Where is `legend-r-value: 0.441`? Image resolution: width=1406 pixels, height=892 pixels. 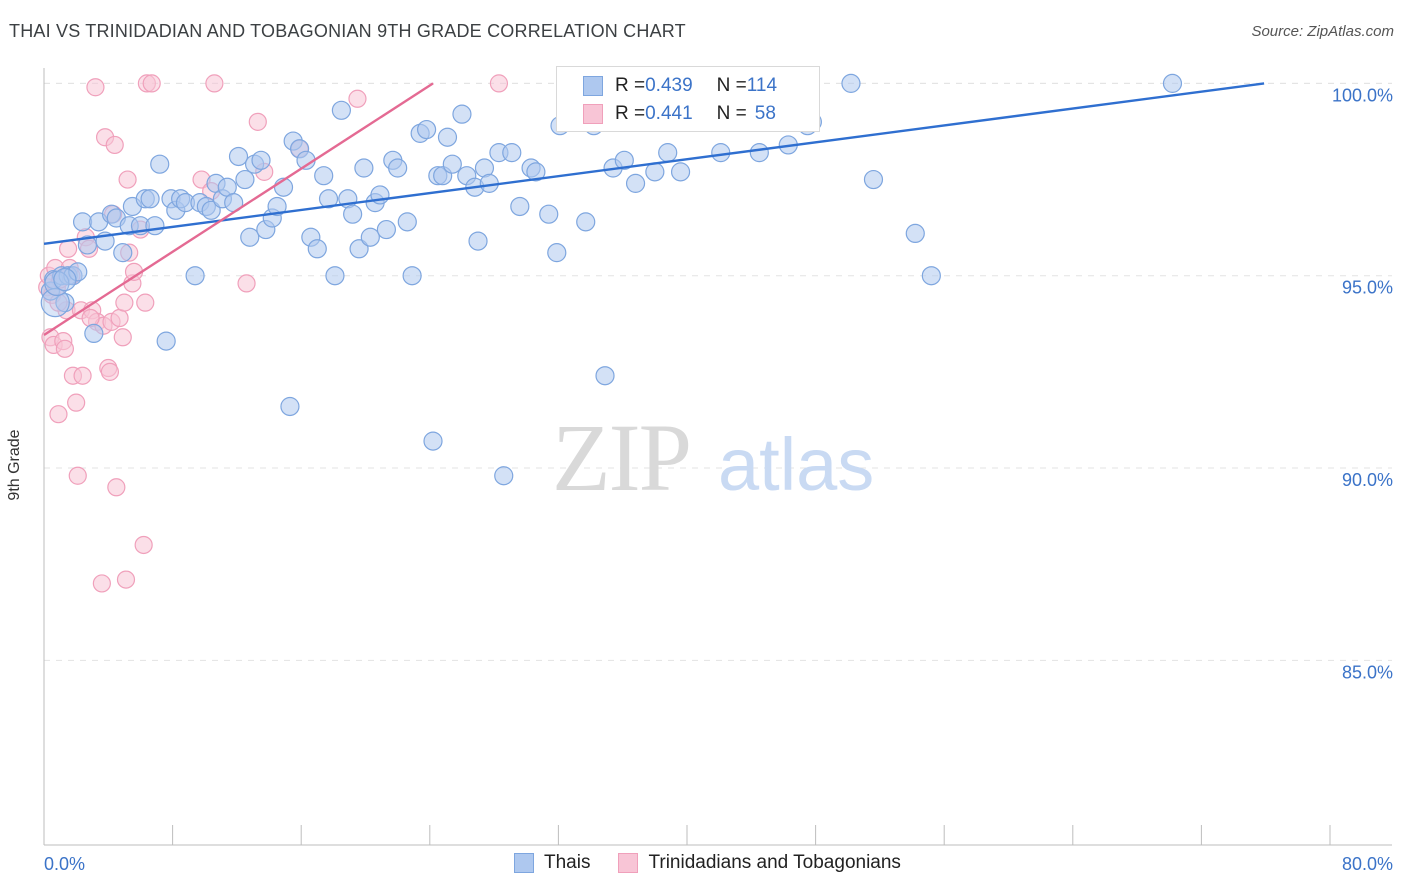
legend-r-value: 0.441 is located at coordinates (669, 113).